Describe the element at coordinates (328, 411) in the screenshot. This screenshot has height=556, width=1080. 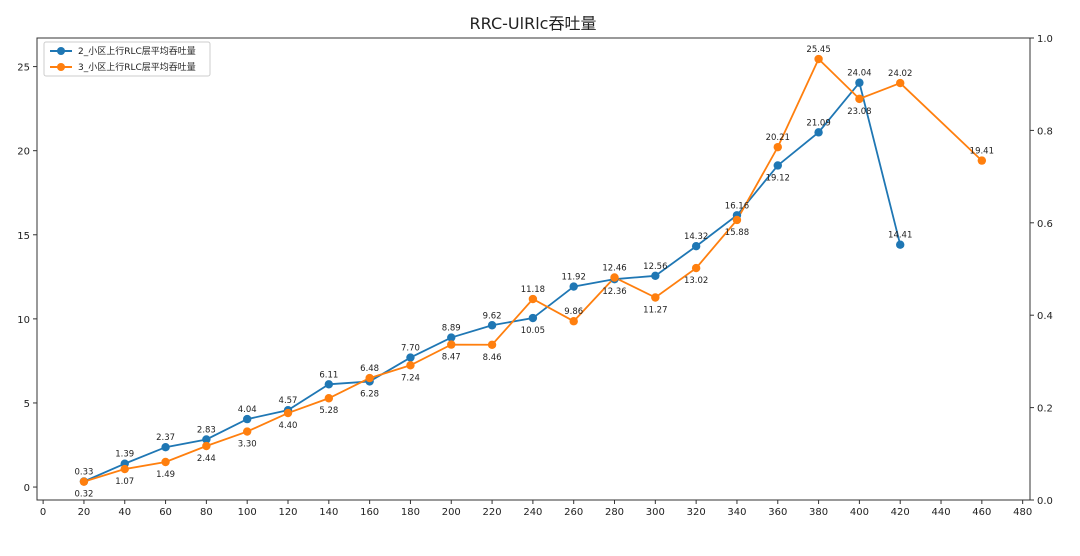
I see `data-label: 5.28` at that location.